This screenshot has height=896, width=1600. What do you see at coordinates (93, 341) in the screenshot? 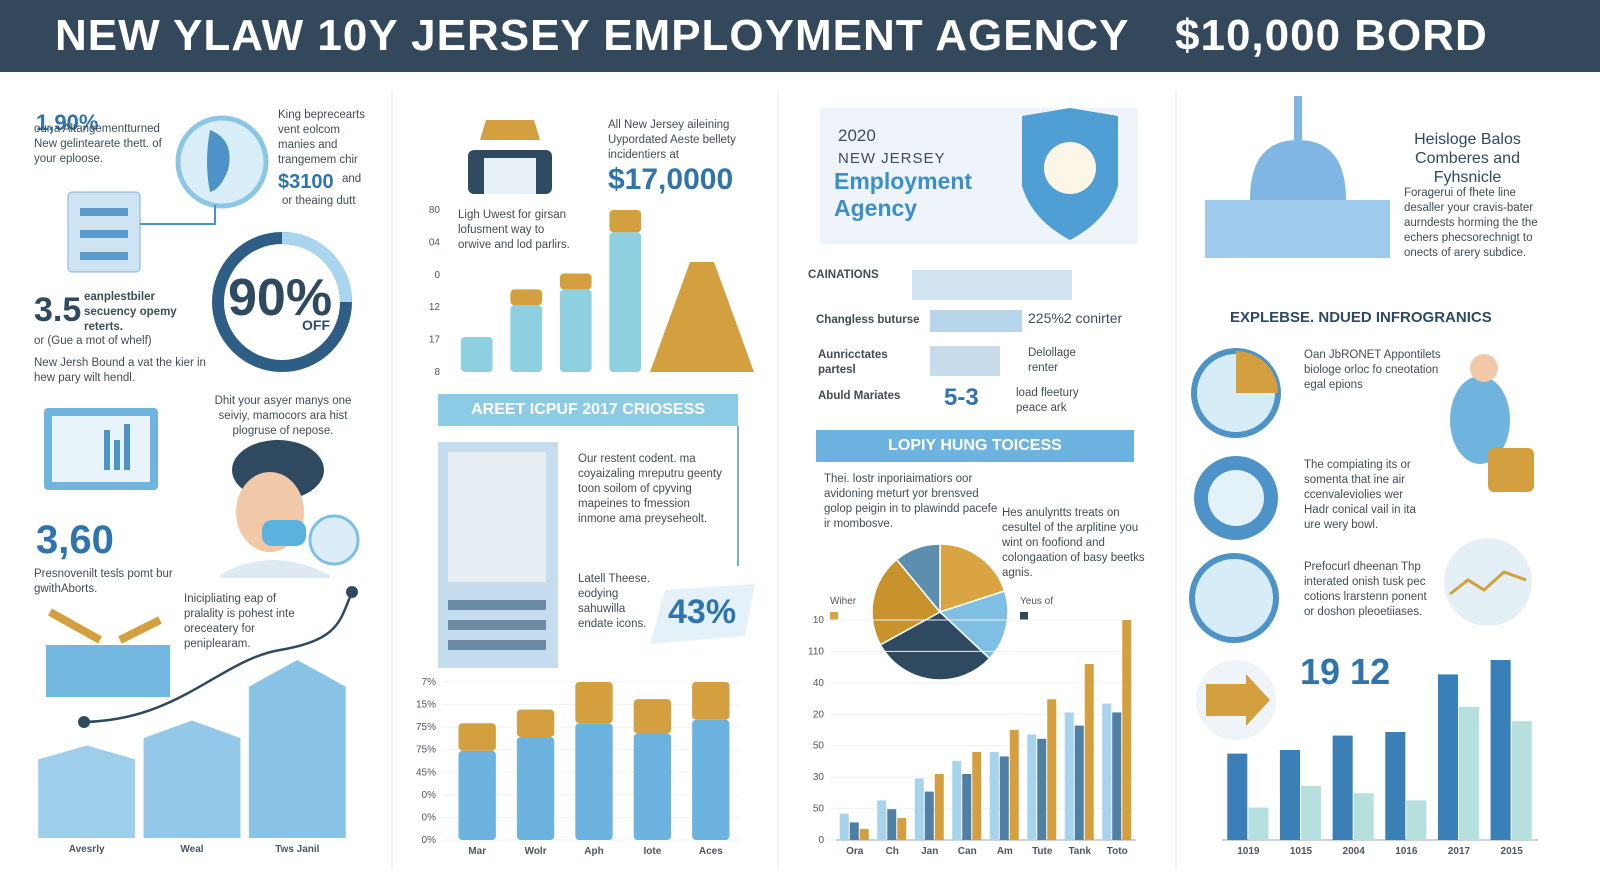
I see `text: or (Gue a mot of whelf)` at bounding box center [93, 341].